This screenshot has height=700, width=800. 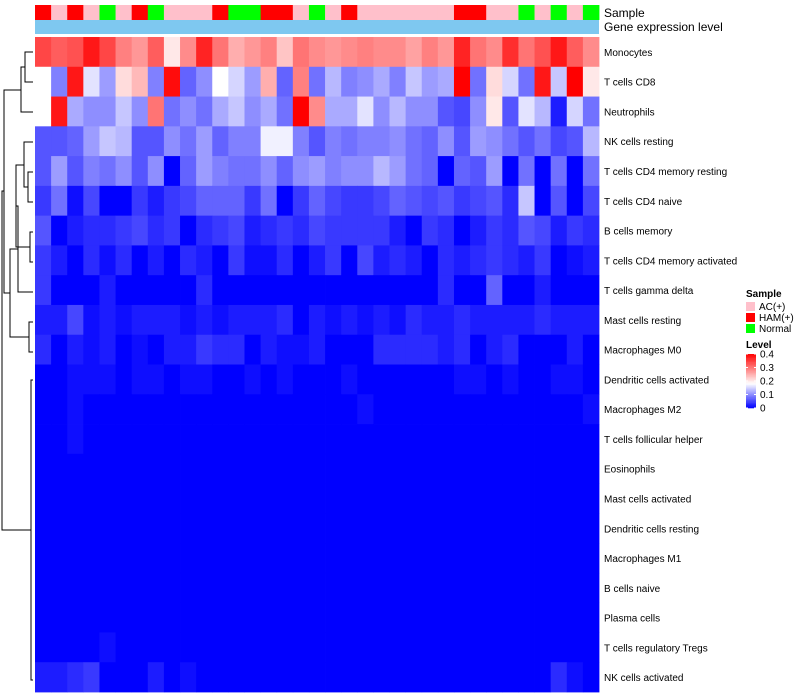 What do you see at coordinates (649, 291) in the screenshot?
I see `row-label: T cells gamma delta` at bounding box center [649, 291].